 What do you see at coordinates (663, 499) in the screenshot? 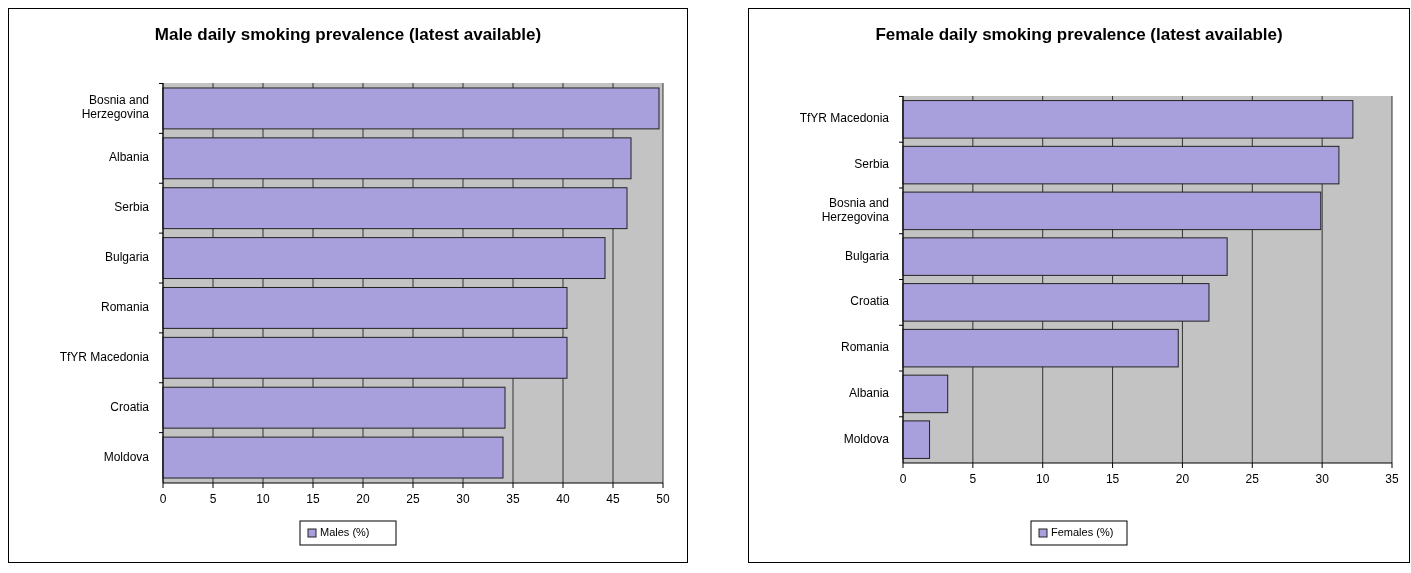
I see `x-tick-label: 50` at bounding box center [663, 499].